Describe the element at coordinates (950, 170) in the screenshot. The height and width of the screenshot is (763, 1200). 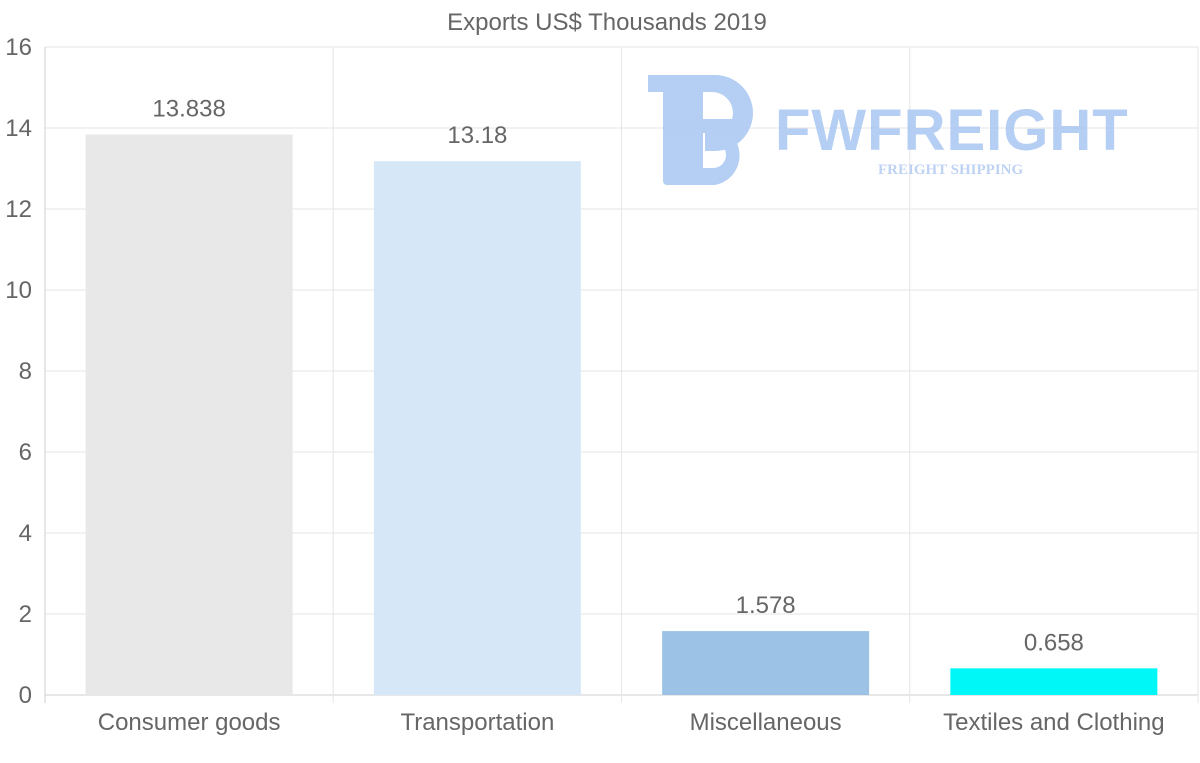
I see `watermark-tagline: FREIGHT SHIPPING` at that location.